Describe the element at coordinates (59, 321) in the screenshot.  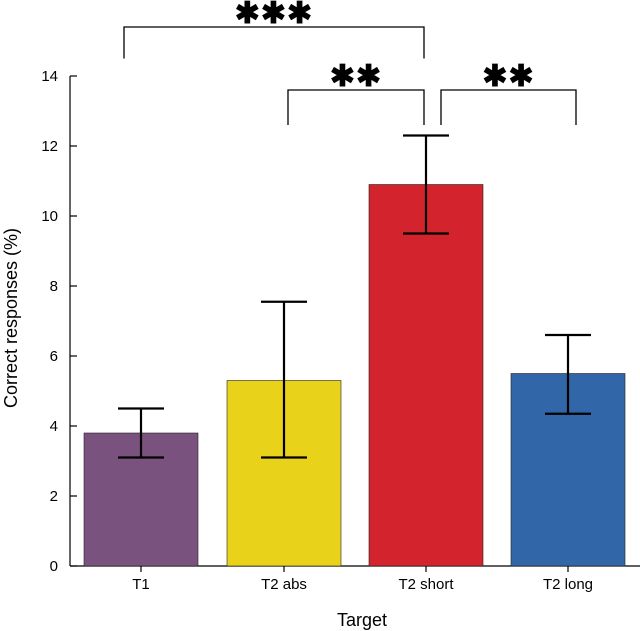
I see `y-ticks: 0 2 4 6 8 10 12 14` at that location.